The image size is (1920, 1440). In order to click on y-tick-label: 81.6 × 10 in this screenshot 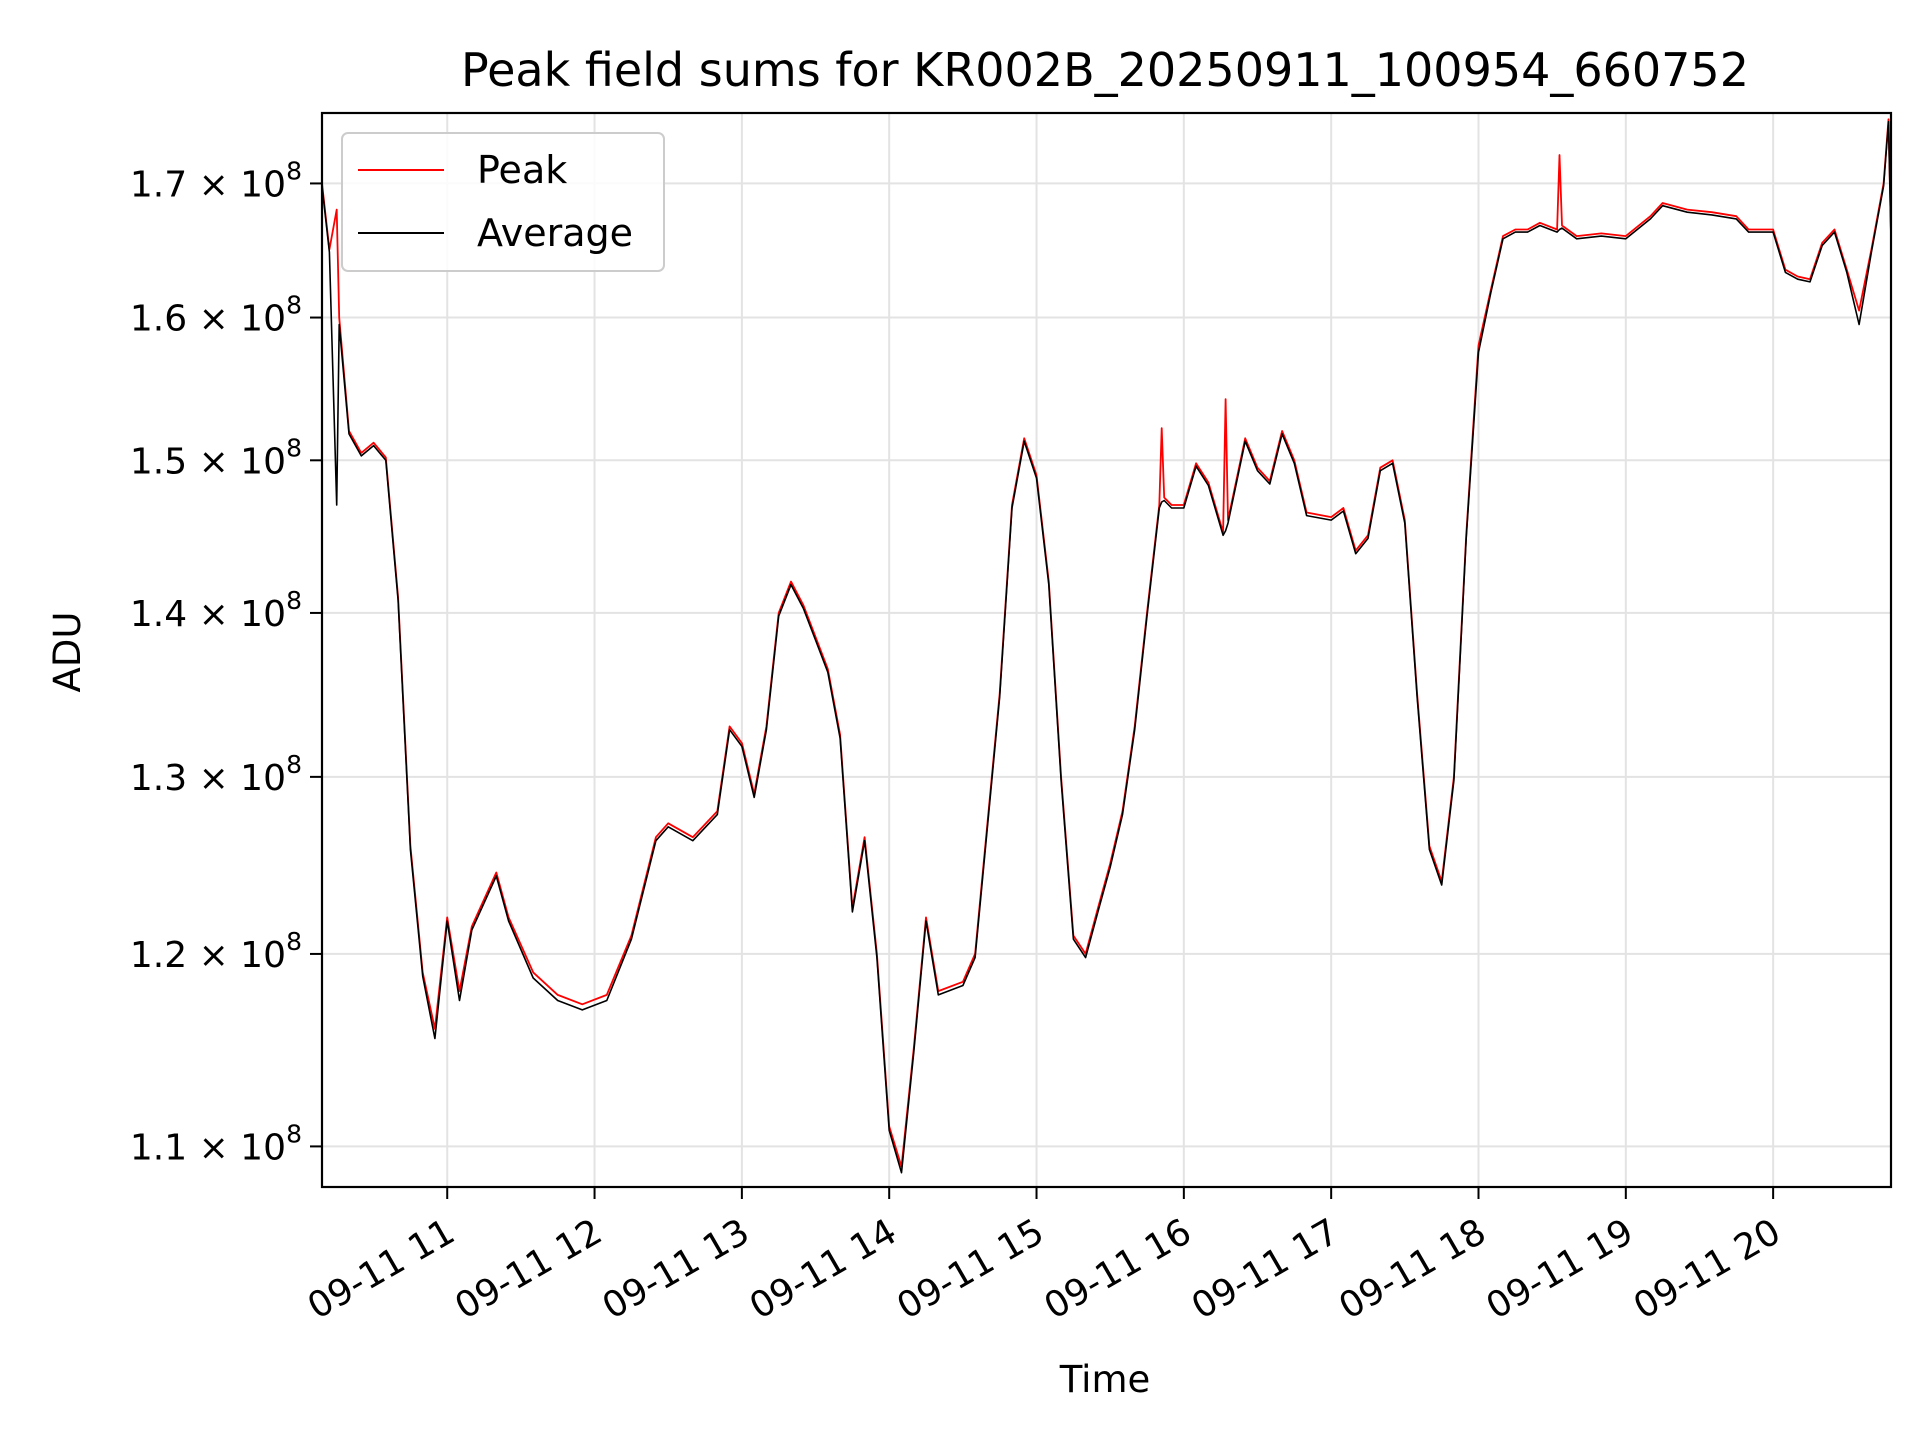, I will do `click(216, 315)`.